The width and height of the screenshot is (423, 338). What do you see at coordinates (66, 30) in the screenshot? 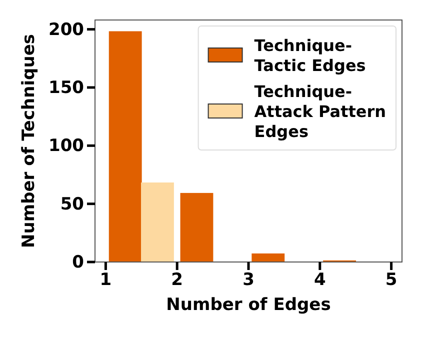
I see `y-tick-label: 200` at bounding box center [66, 30].